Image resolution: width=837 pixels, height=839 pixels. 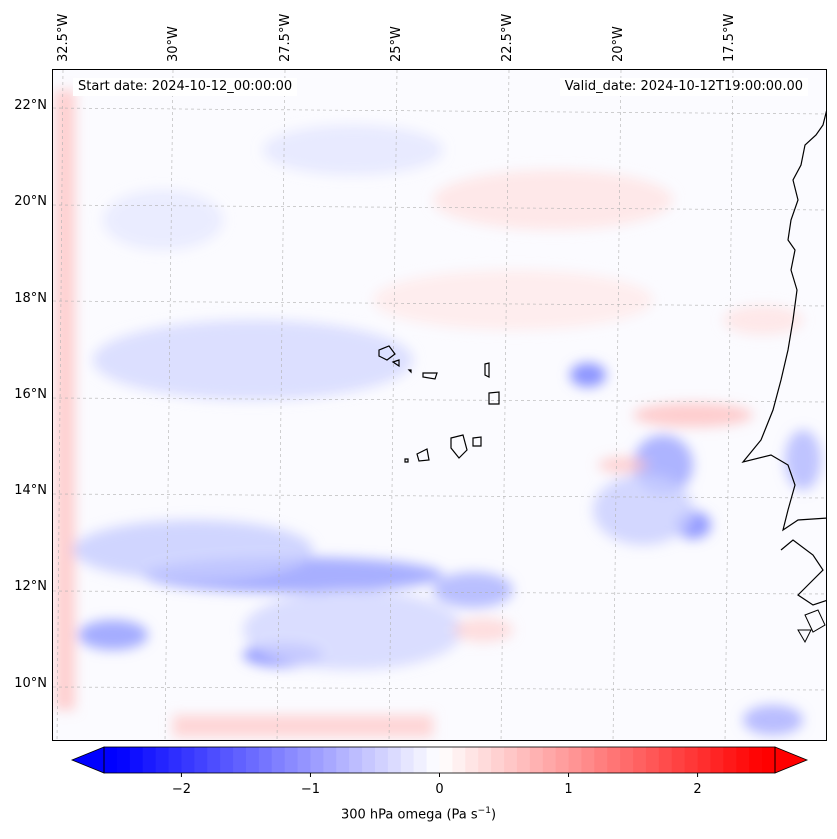 I want to click on colorbar-label: 300 hPa omega (Pa s−1), so click(x=418, y=814).